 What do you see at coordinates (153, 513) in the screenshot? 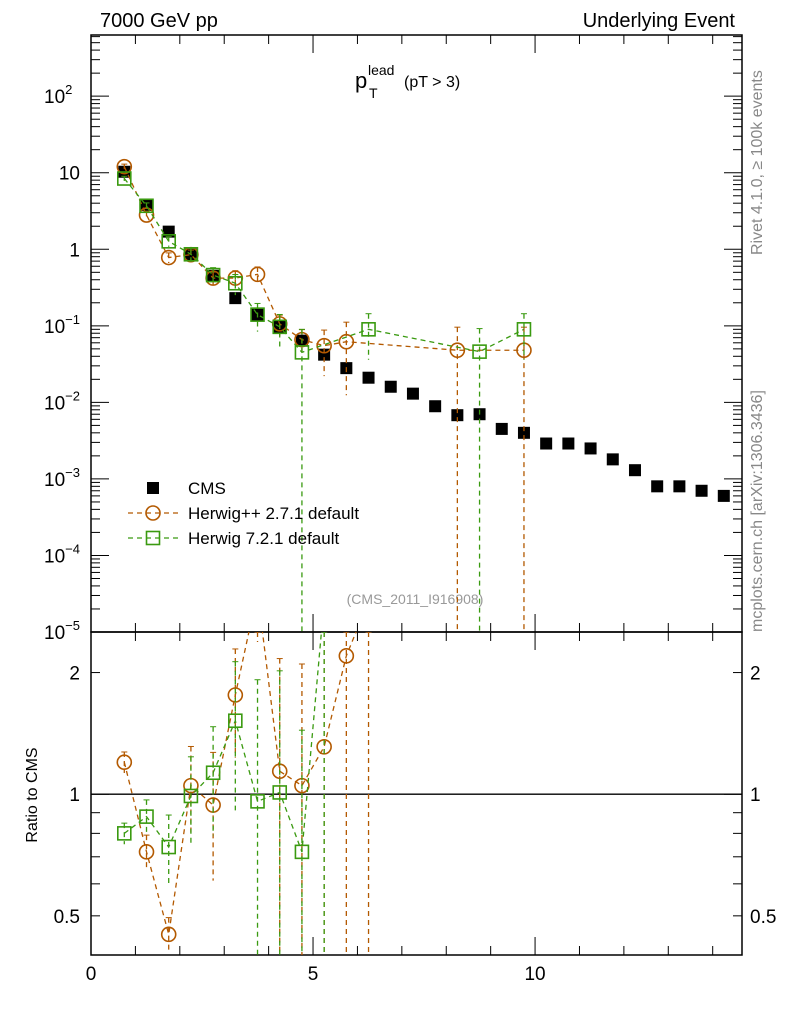
I see `legend-marker-herwigpp` at bounding box center [153, 513].